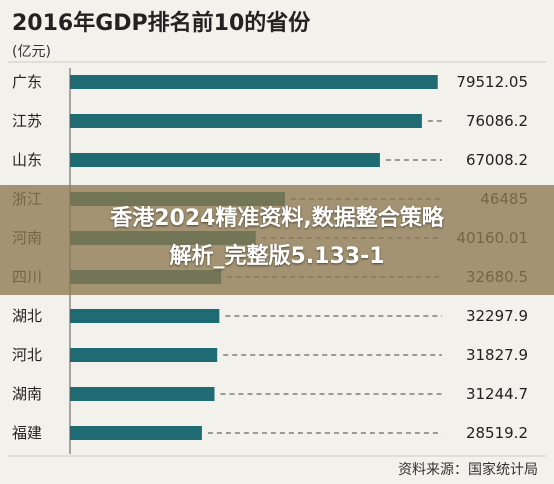 The height and width of the screenshot is (484, 554). What do you see at coordinates (27, 160) in the screenshot?
I see `category-label: 山东` at bounding box center [27, 160].